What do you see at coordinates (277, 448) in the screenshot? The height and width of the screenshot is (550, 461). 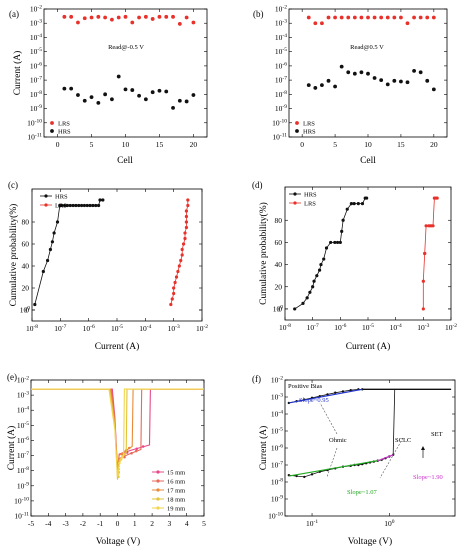 I see `y-tick-label: 10⁻⁶` at bounding box center [277, 448].